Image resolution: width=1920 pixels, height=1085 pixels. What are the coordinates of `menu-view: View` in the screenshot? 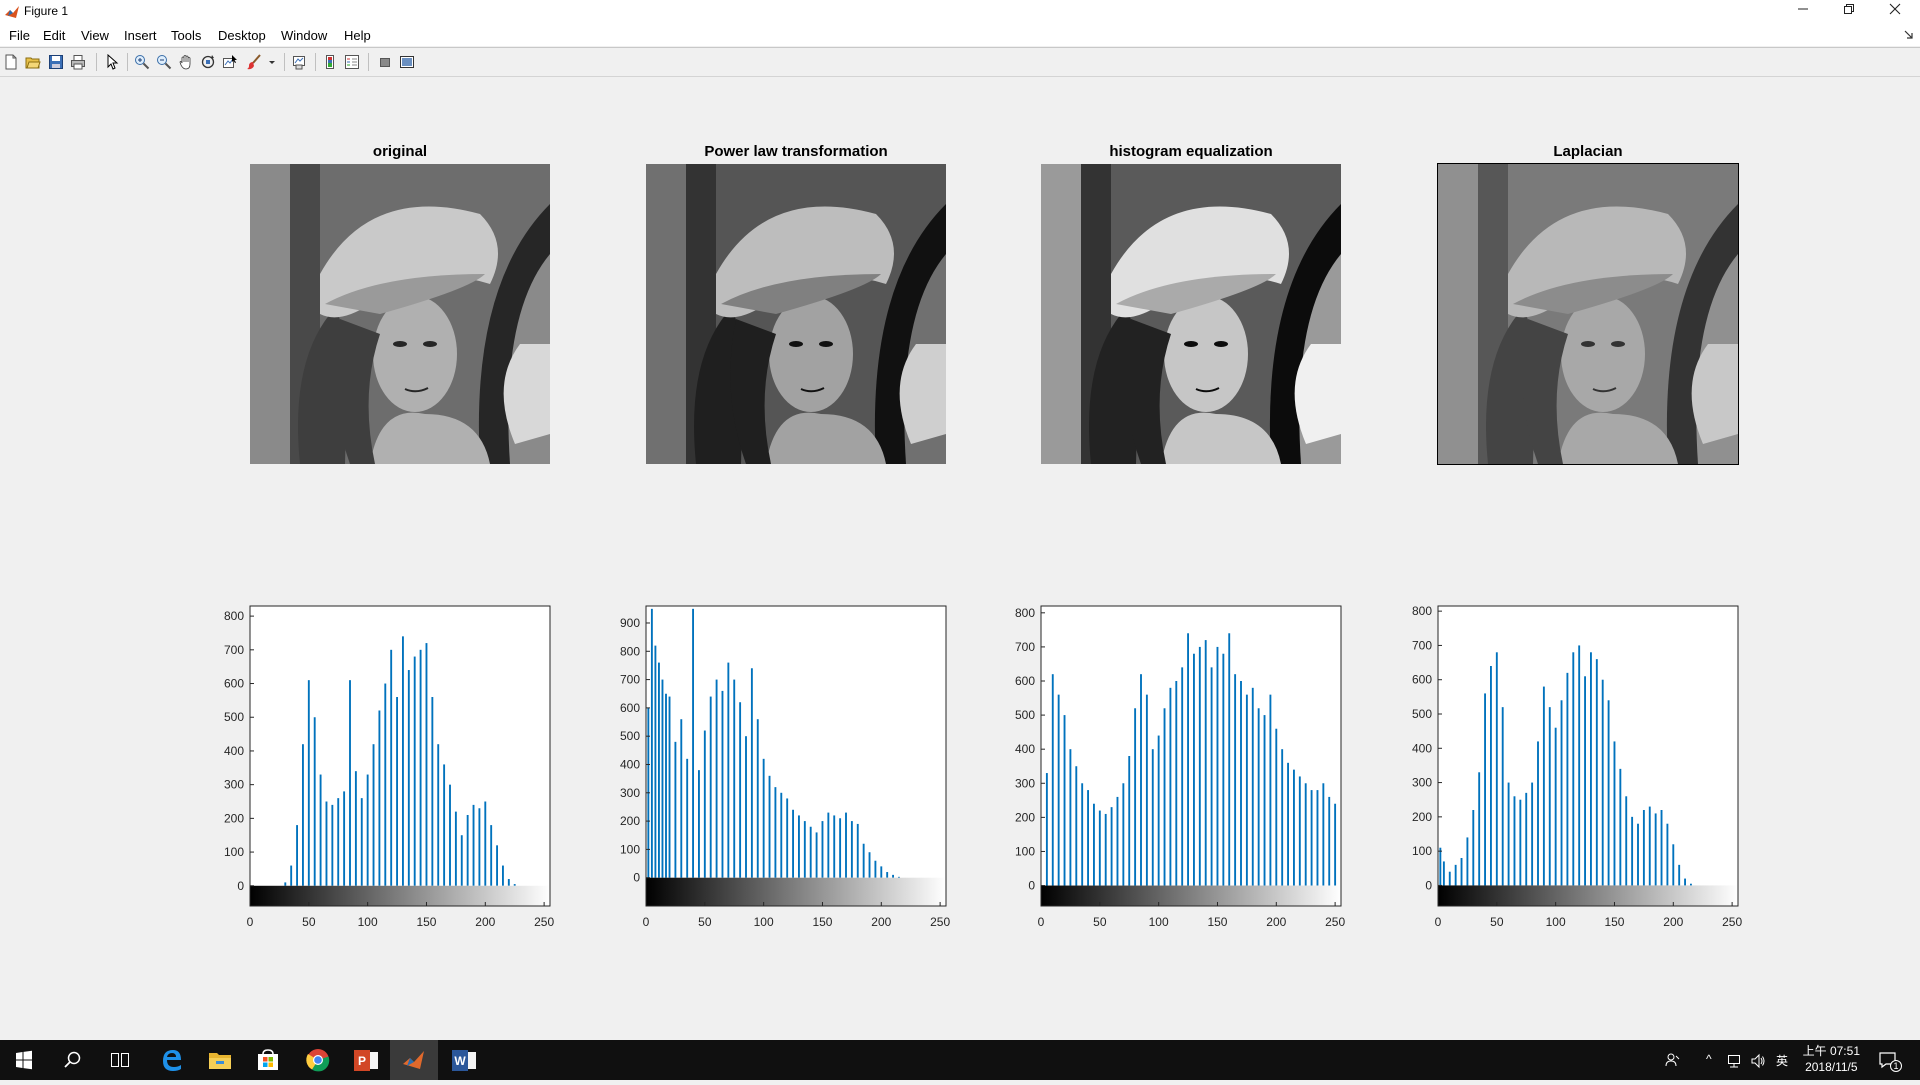 It's located at (95, 35).